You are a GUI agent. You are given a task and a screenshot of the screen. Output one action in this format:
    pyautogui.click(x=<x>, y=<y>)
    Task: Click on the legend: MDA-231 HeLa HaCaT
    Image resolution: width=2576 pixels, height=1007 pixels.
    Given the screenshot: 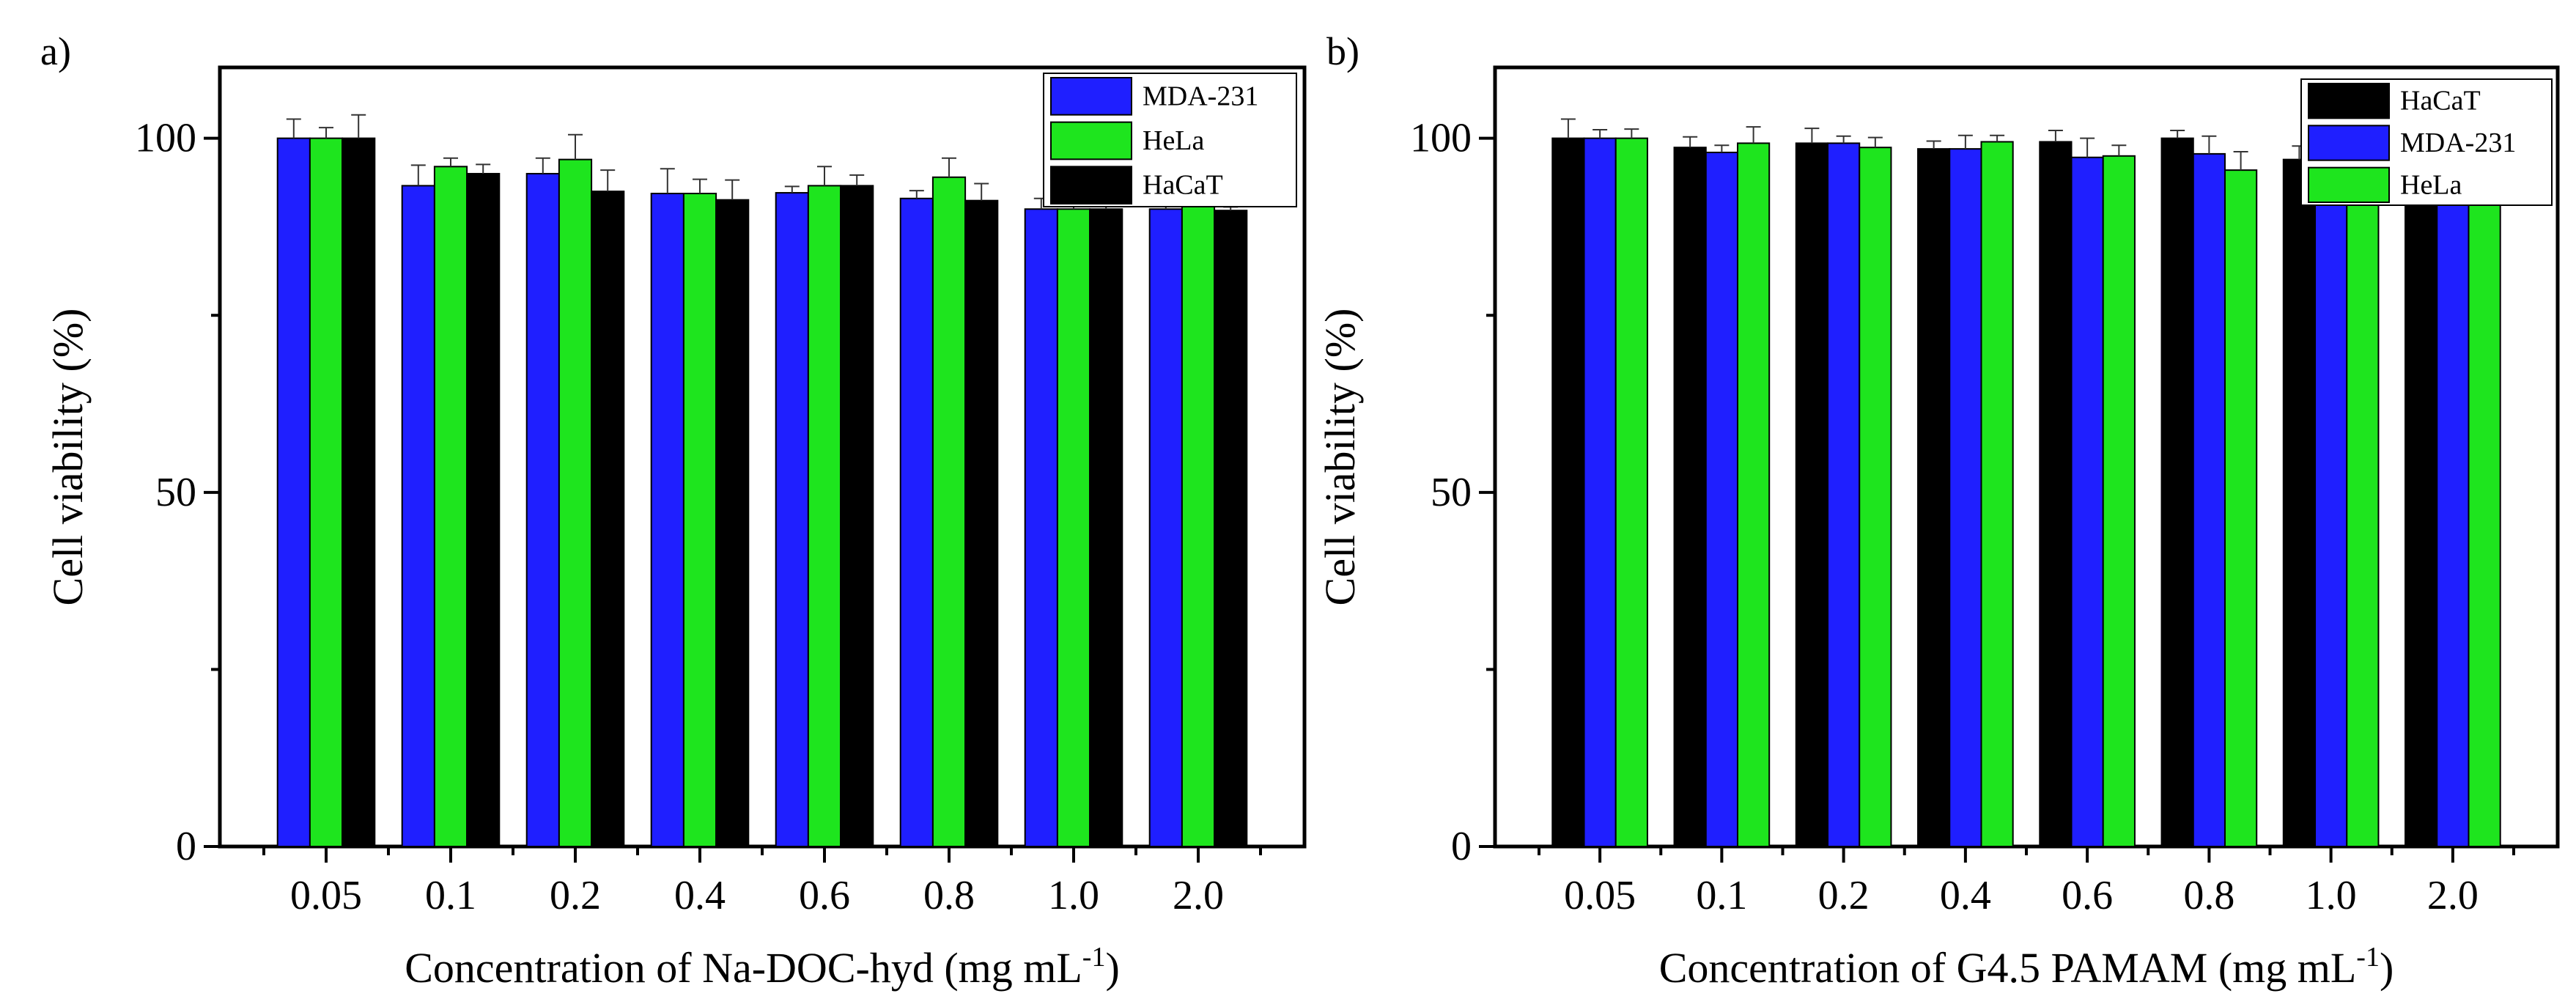 What is the action you would take?
    pyautogui.click(x=1170, y=140)
    